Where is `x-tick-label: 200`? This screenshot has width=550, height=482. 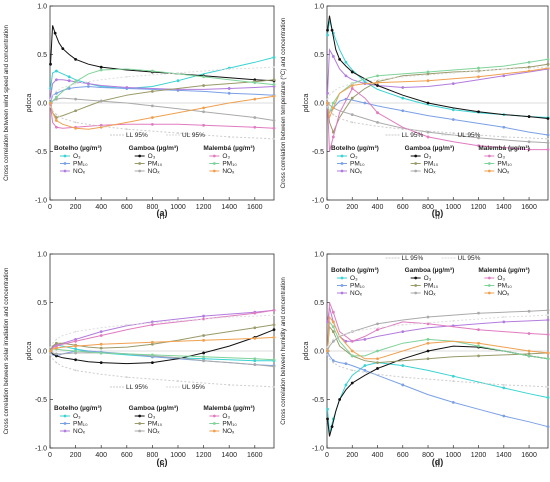 x-tick-label: 200 is located at coordinates (352, 455).